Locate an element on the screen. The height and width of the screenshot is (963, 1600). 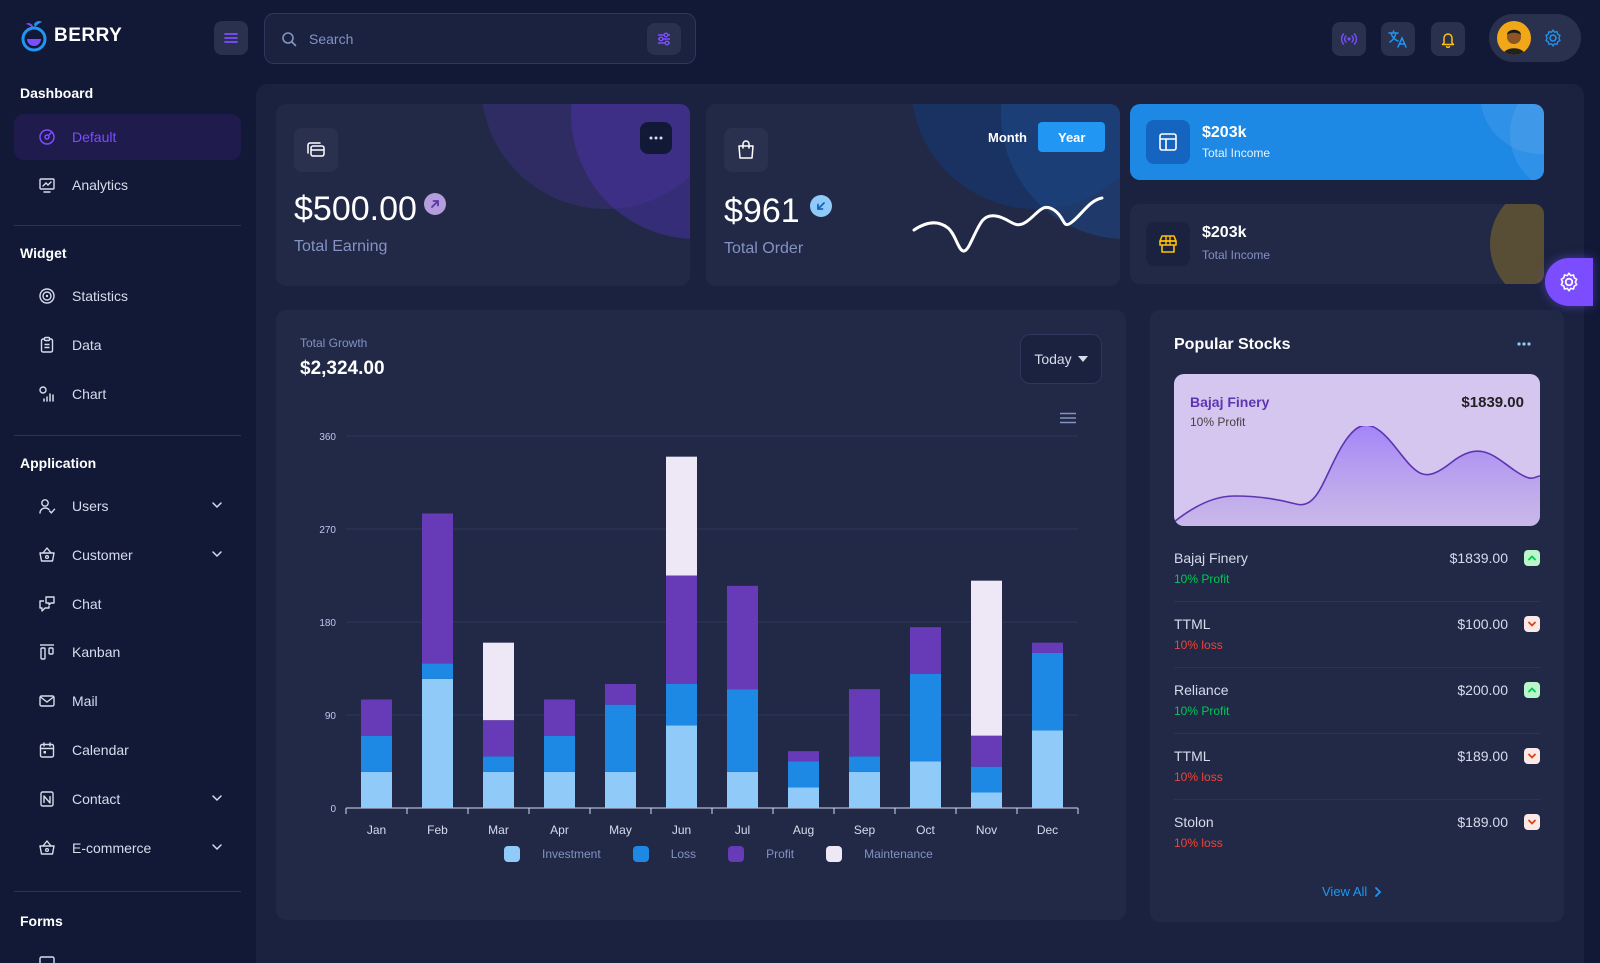
sidebar-item-label: Chat is located at coordinates (87, 604).